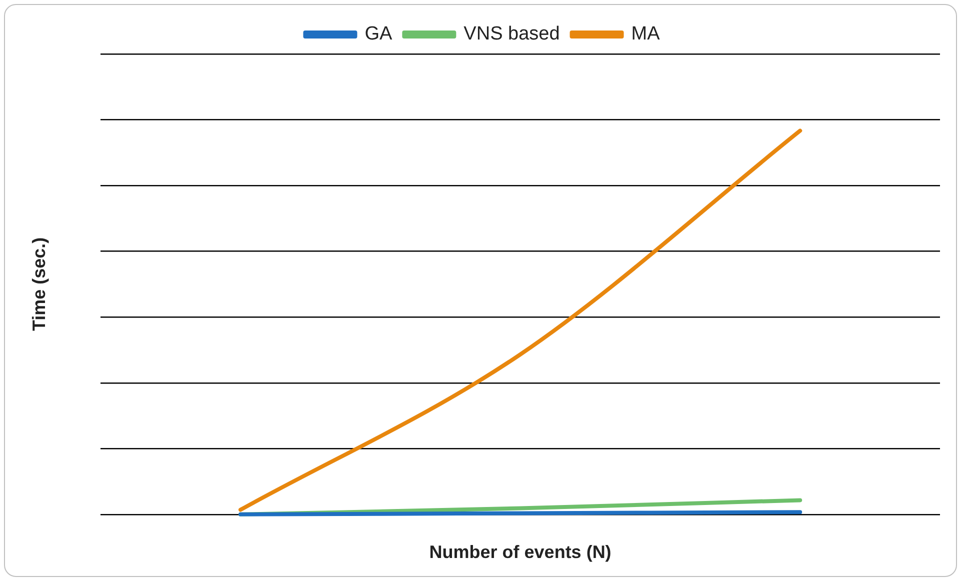  Describe the element at coordinates (512, 34) in the screenshot. I see `legend-label: VNS based` at that location.